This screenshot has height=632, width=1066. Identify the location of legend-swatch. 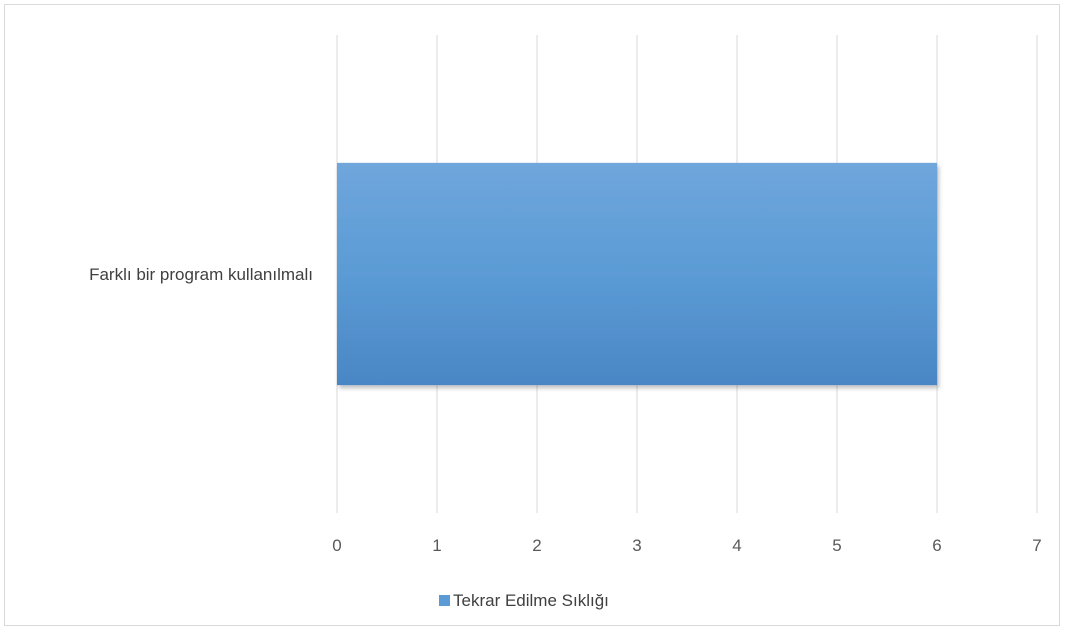
(444, 600).